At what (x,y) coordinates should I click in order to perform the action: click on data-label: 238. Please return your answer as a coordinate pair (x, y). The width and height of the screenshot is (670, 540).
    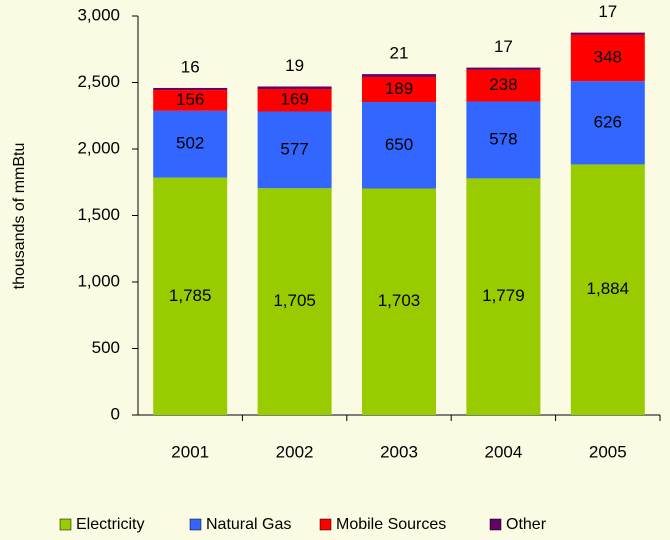
    Looking at the image, I should click on (503, 84).